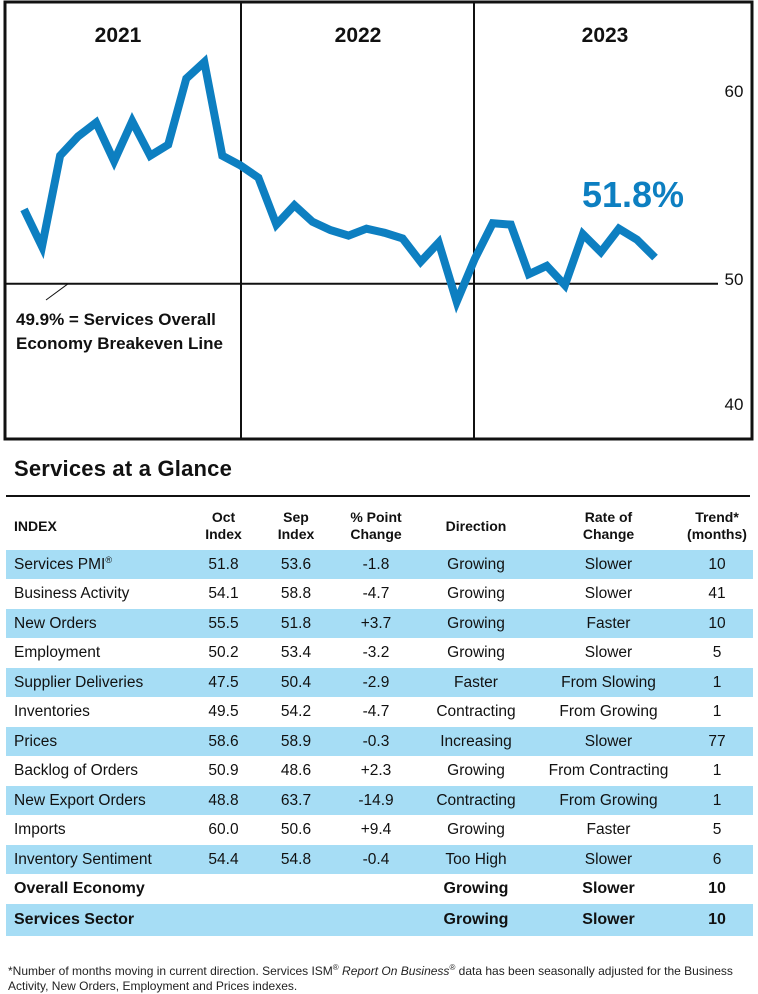 The width and height of the screenshot is (758, 994). I want to click on cell-sep: 51.8, so click(296, 624).